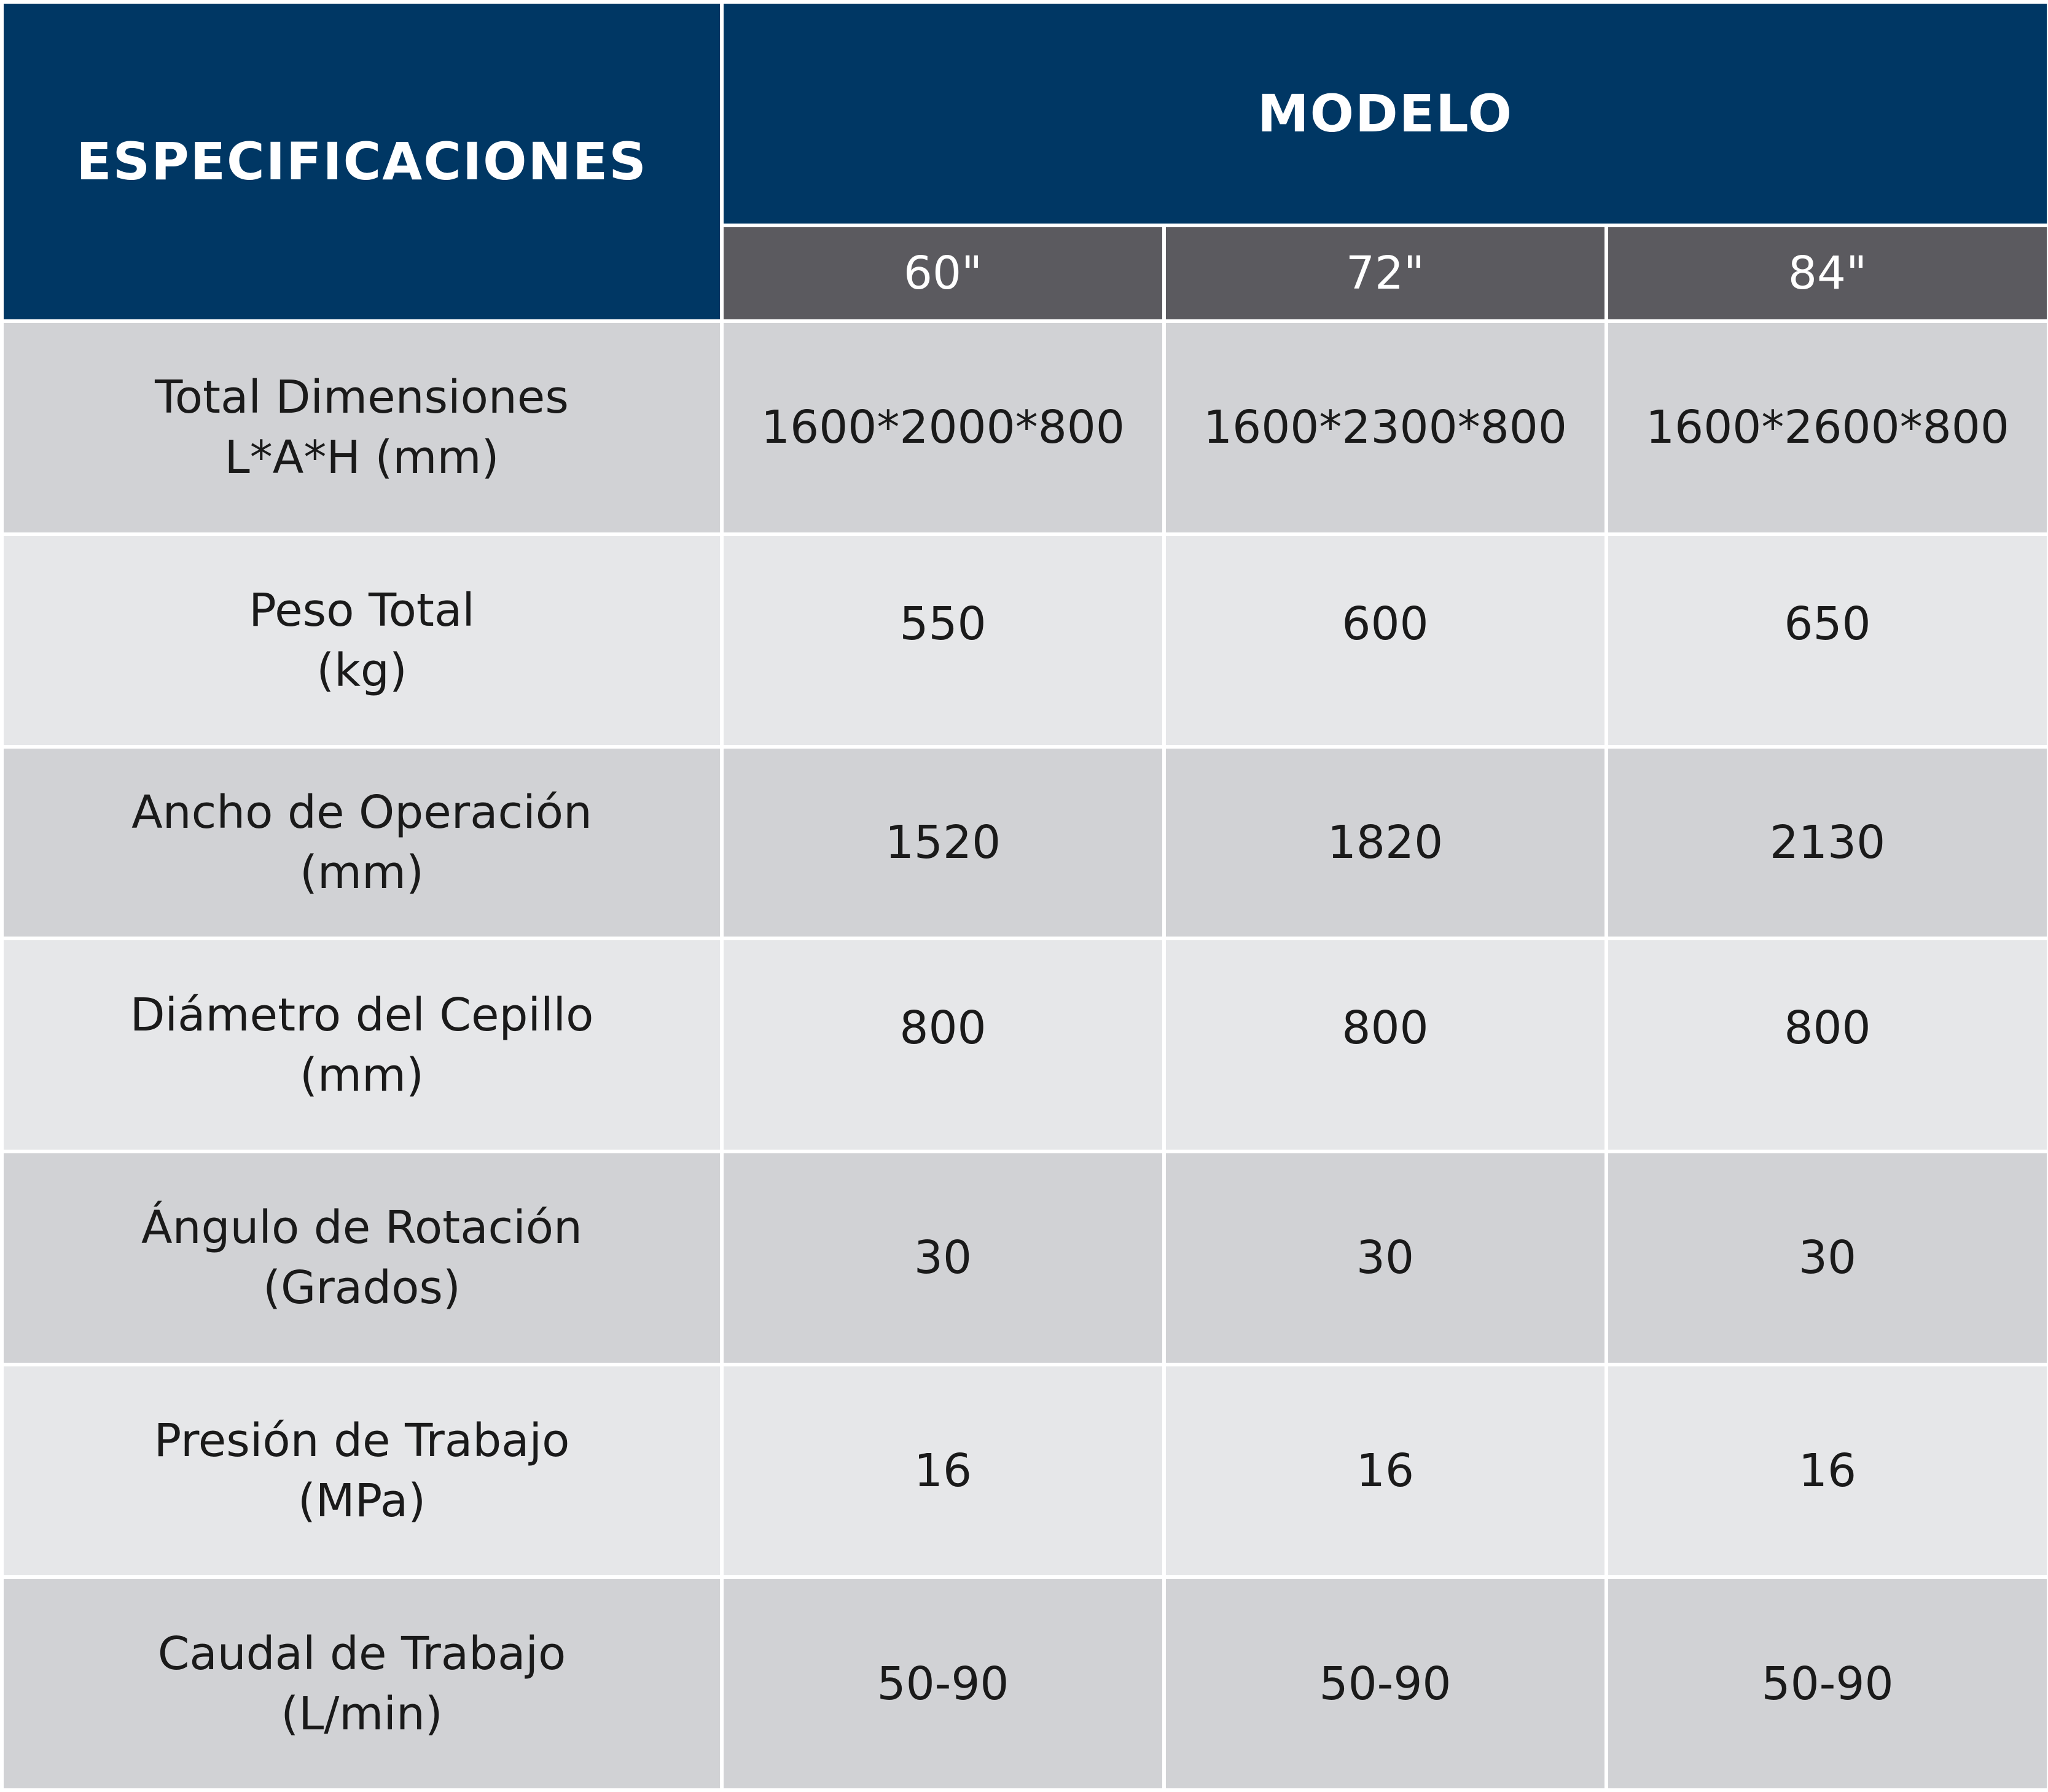  What do you see at coordinates (362, 1045) in the screenshot?
I see `spec-label-brush-diameter: Diámetro del Cepillo (mm)` at bounding box center [362, 1045].